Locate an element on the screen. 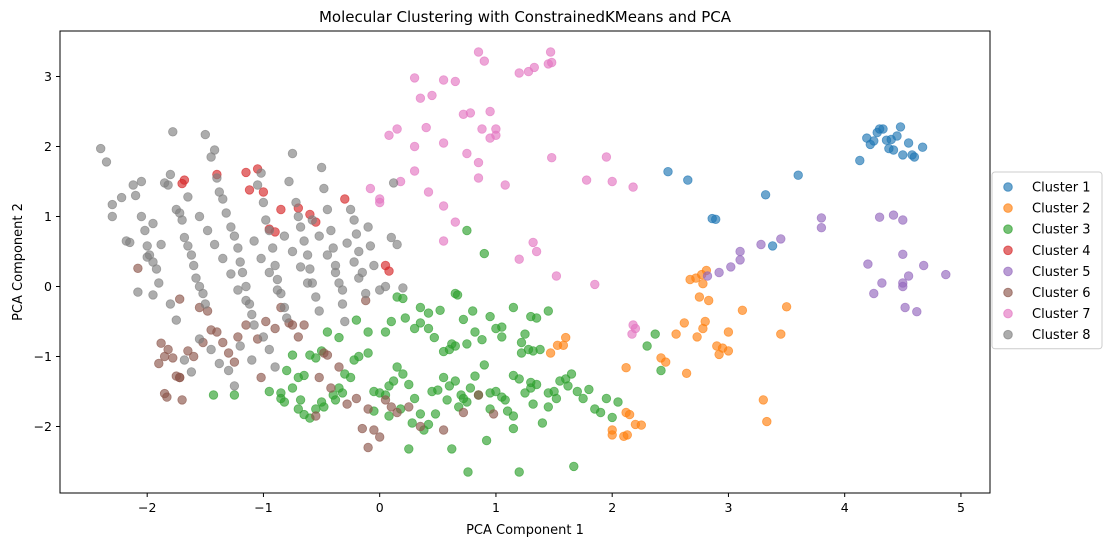  x-axis-label: PCA Component 1 is located at coordinates (525, 530).